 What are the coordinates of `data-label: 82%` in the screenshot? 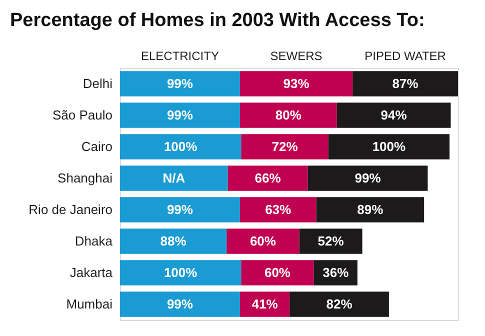 It's located at (339, 304).